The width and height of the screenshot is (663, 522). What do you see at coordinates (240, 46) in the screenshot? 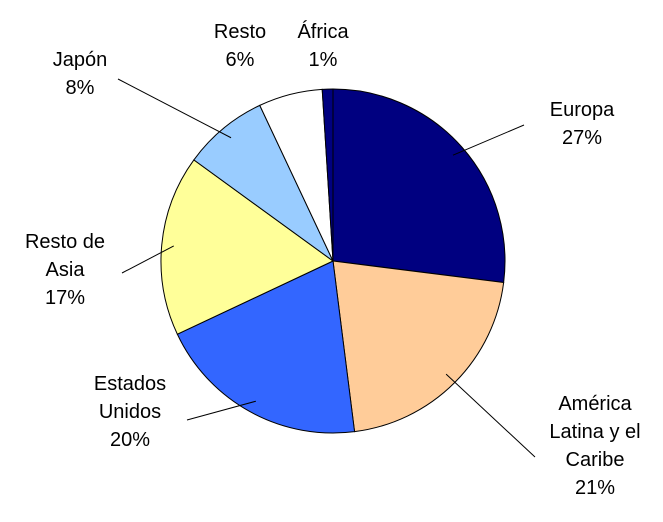
I see `slice-label: Resto 6%` at bounding box center [240, 46].